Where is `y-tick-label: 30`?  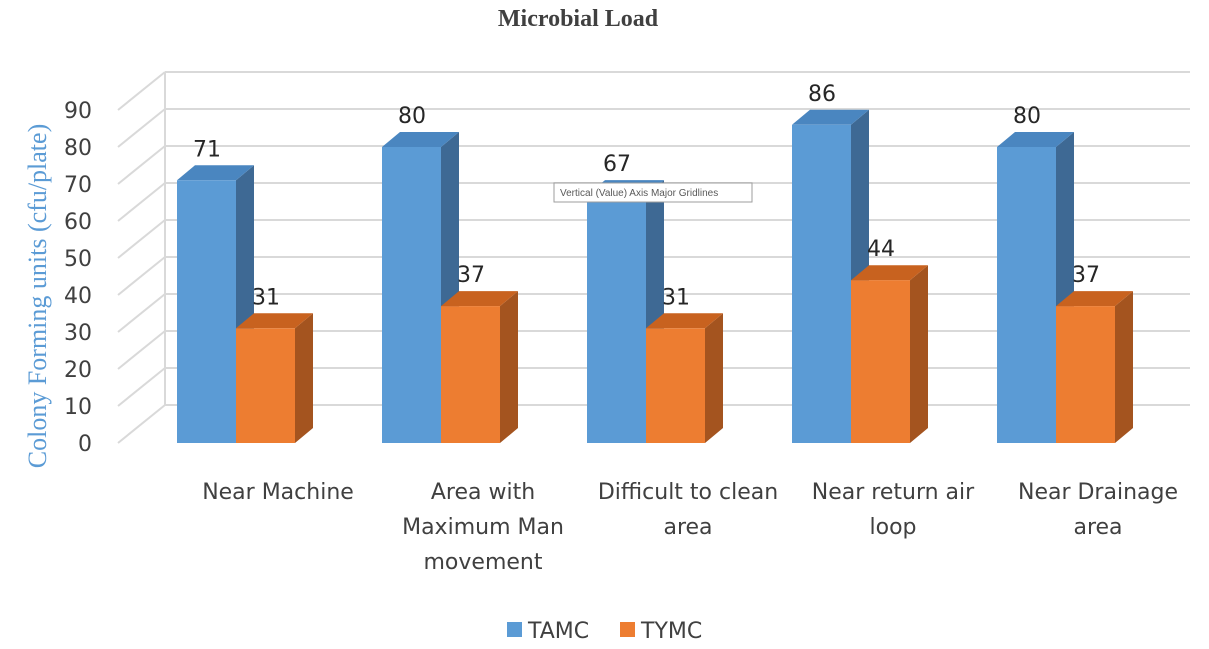 y-tick-label: 30 is located at coordinates (78, 333).